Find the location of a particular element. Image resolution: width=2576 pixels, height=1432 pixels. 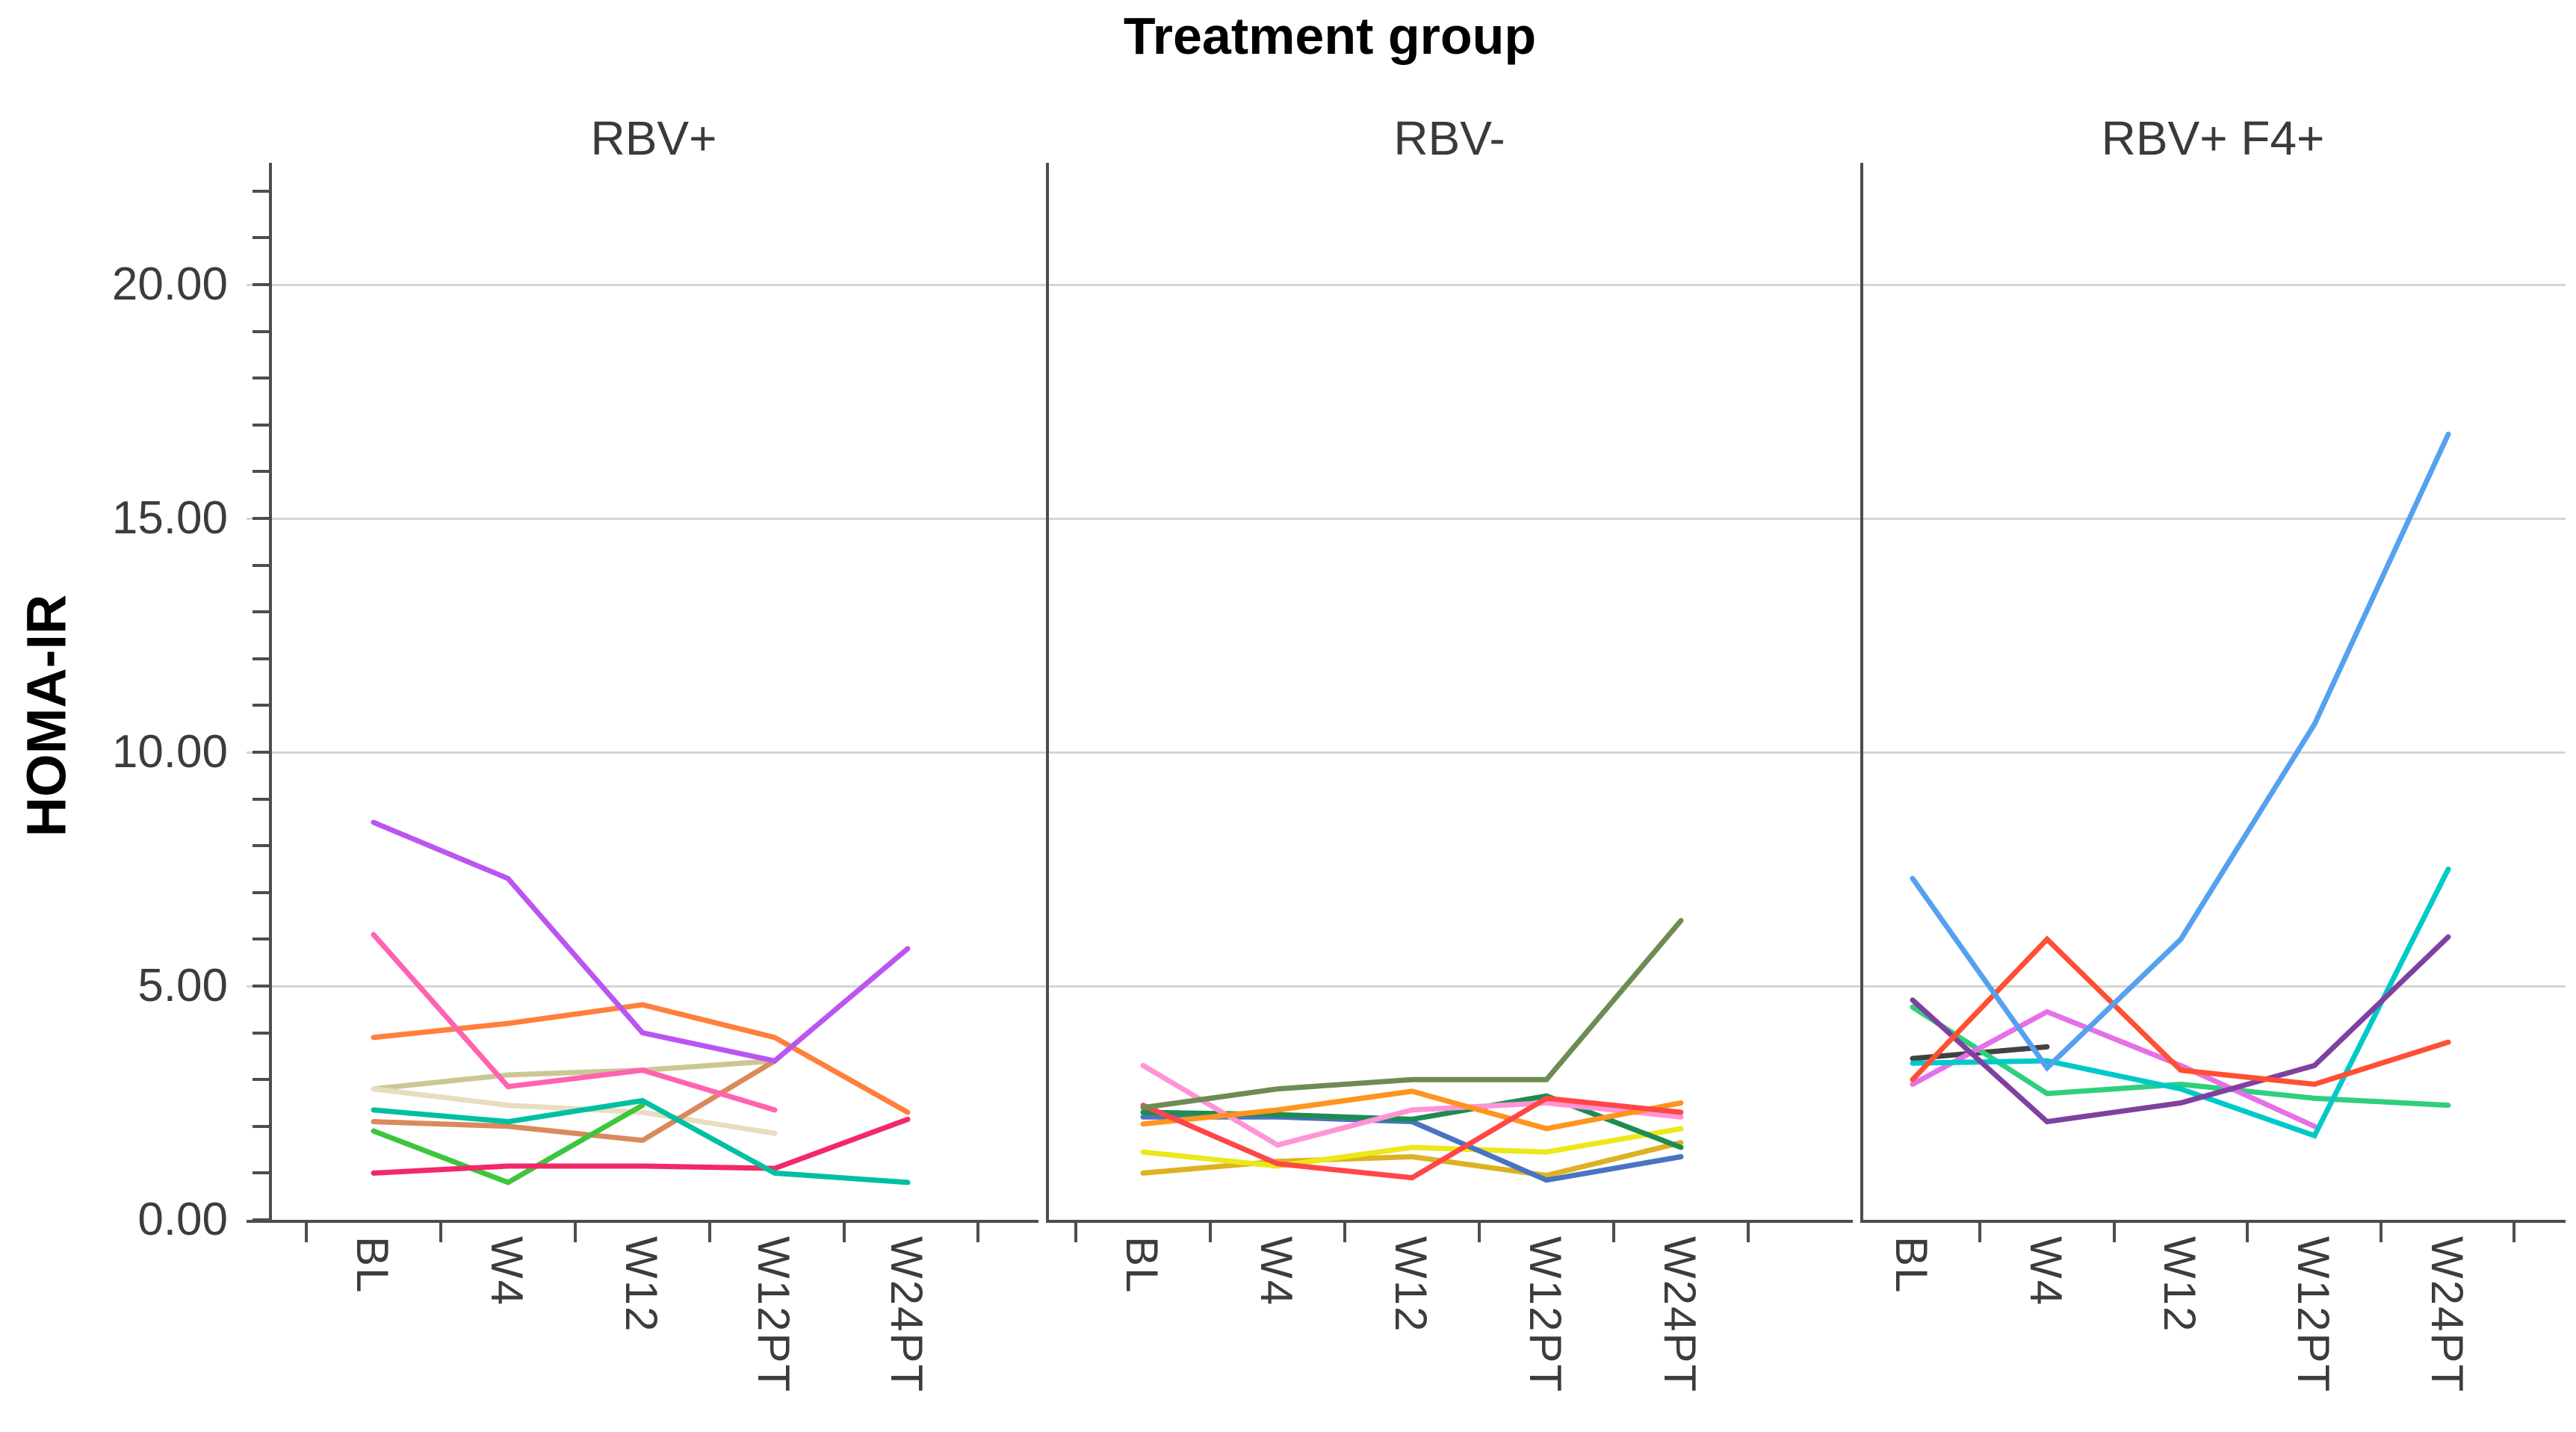

y-tick-label: 5.00 is located at coordinates (182, 985).